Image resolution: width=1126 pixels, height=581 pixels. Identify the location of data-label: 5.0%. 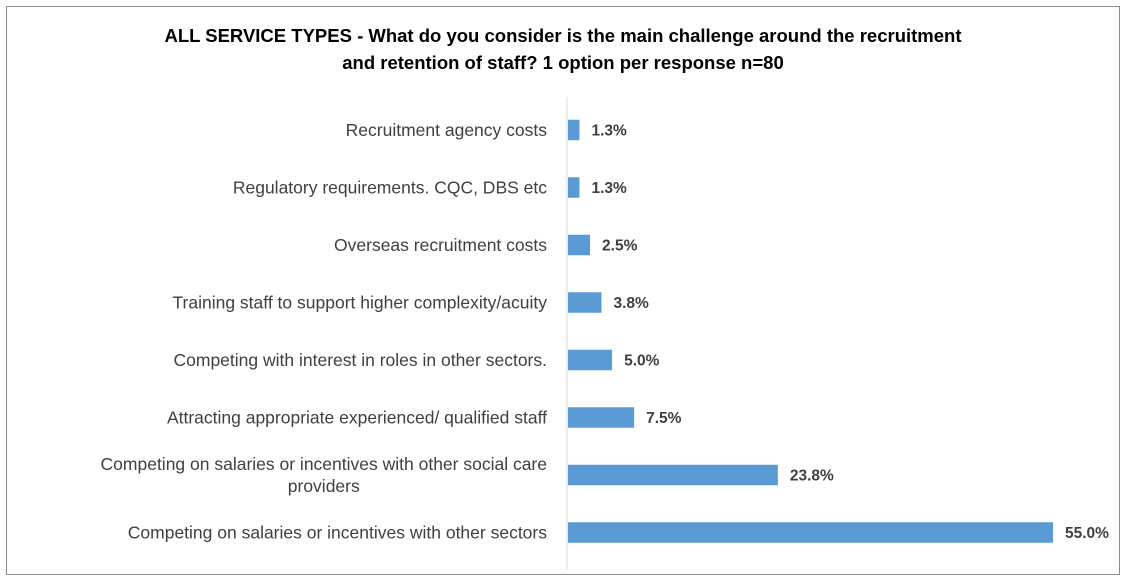
(642, 361).